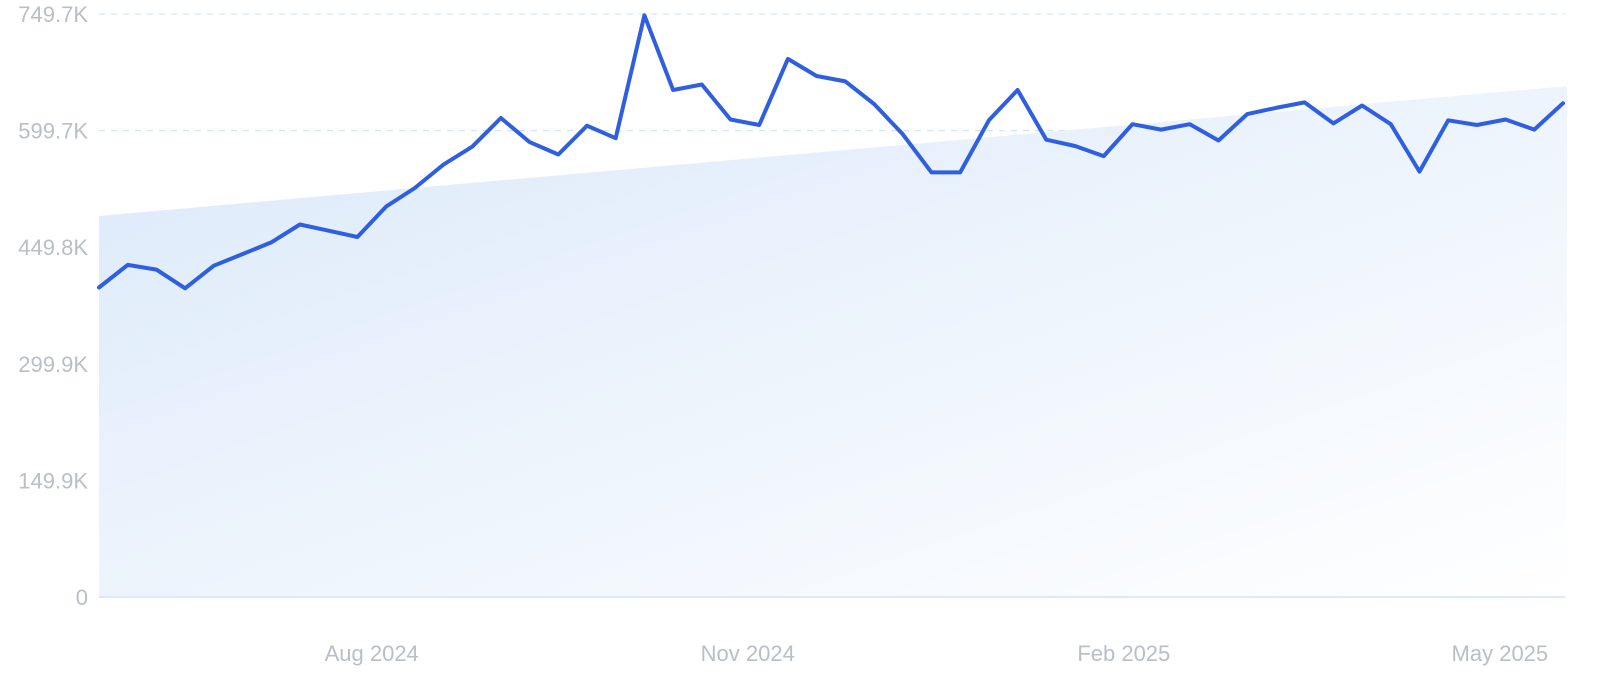 The height and width of the screenshot is (700, 1615). I want to click on y-tick-label: 0, so click(82, 597).